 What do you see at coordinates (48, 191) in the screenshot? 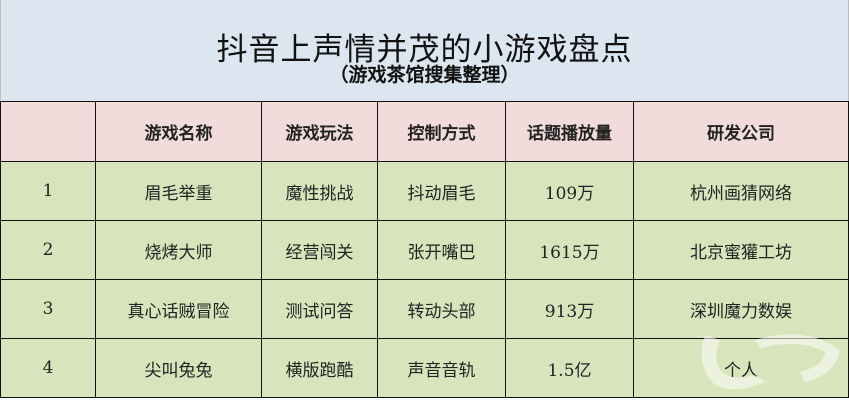
I see `cell-index: 1` at bounding box center [48, 191].